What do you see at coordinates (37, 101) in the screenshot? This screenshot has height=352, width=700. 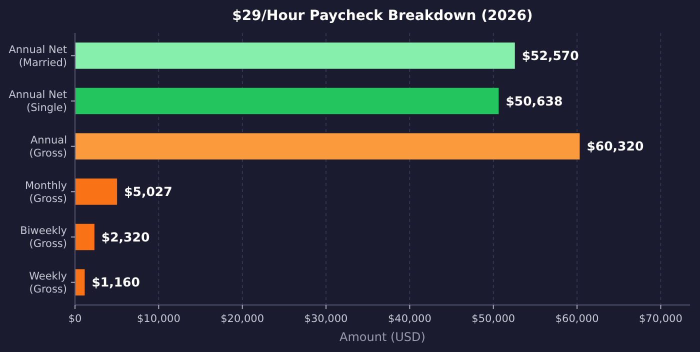 I see `y-tick-label: Annual Net (Single)` at bounding box center [37, 101].